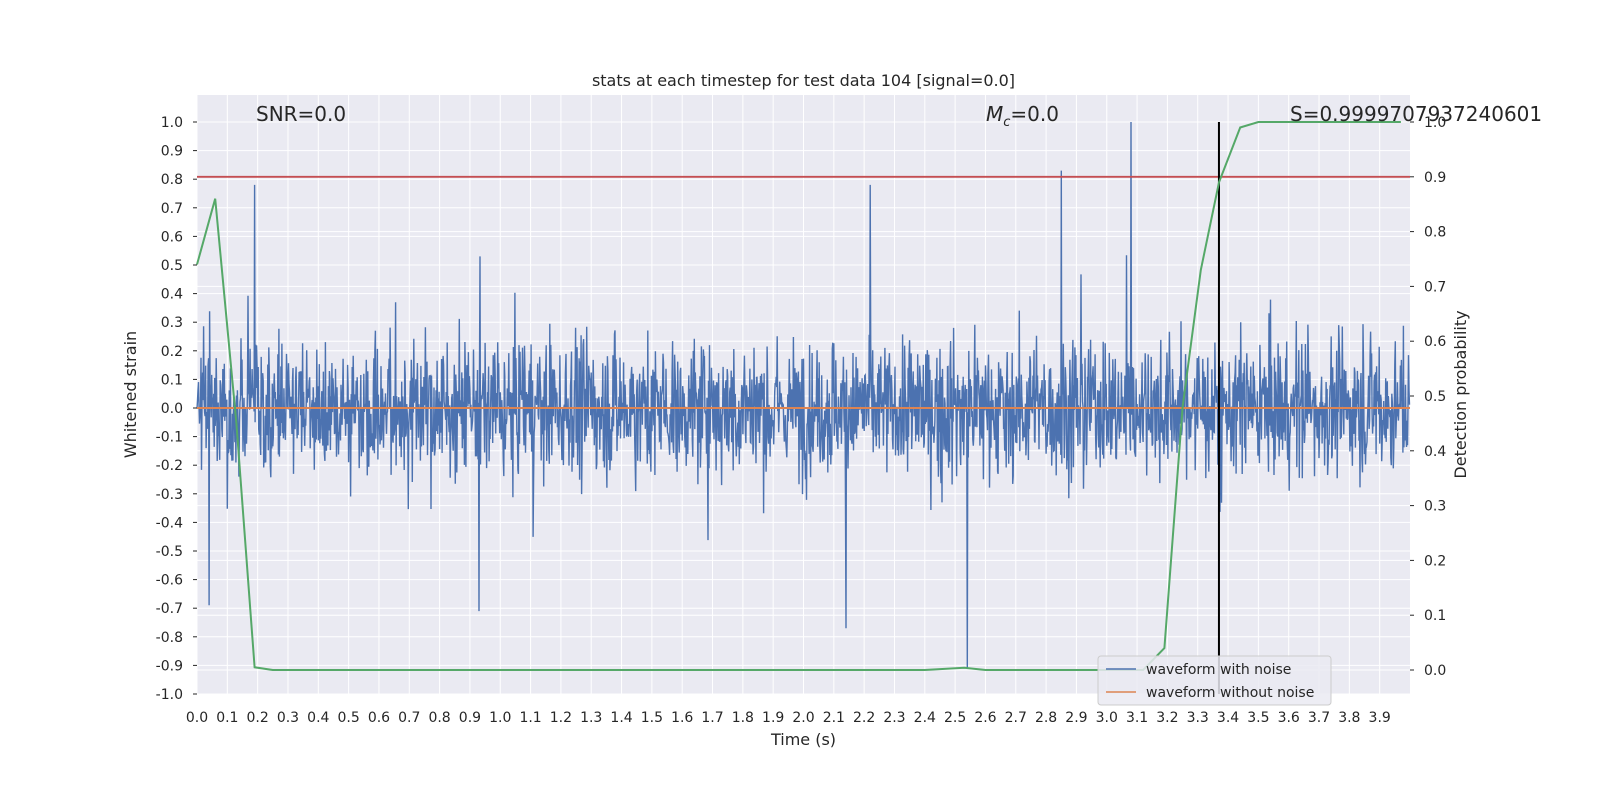  I want to click on x-tick-label: 2.0, so click(803, 718).